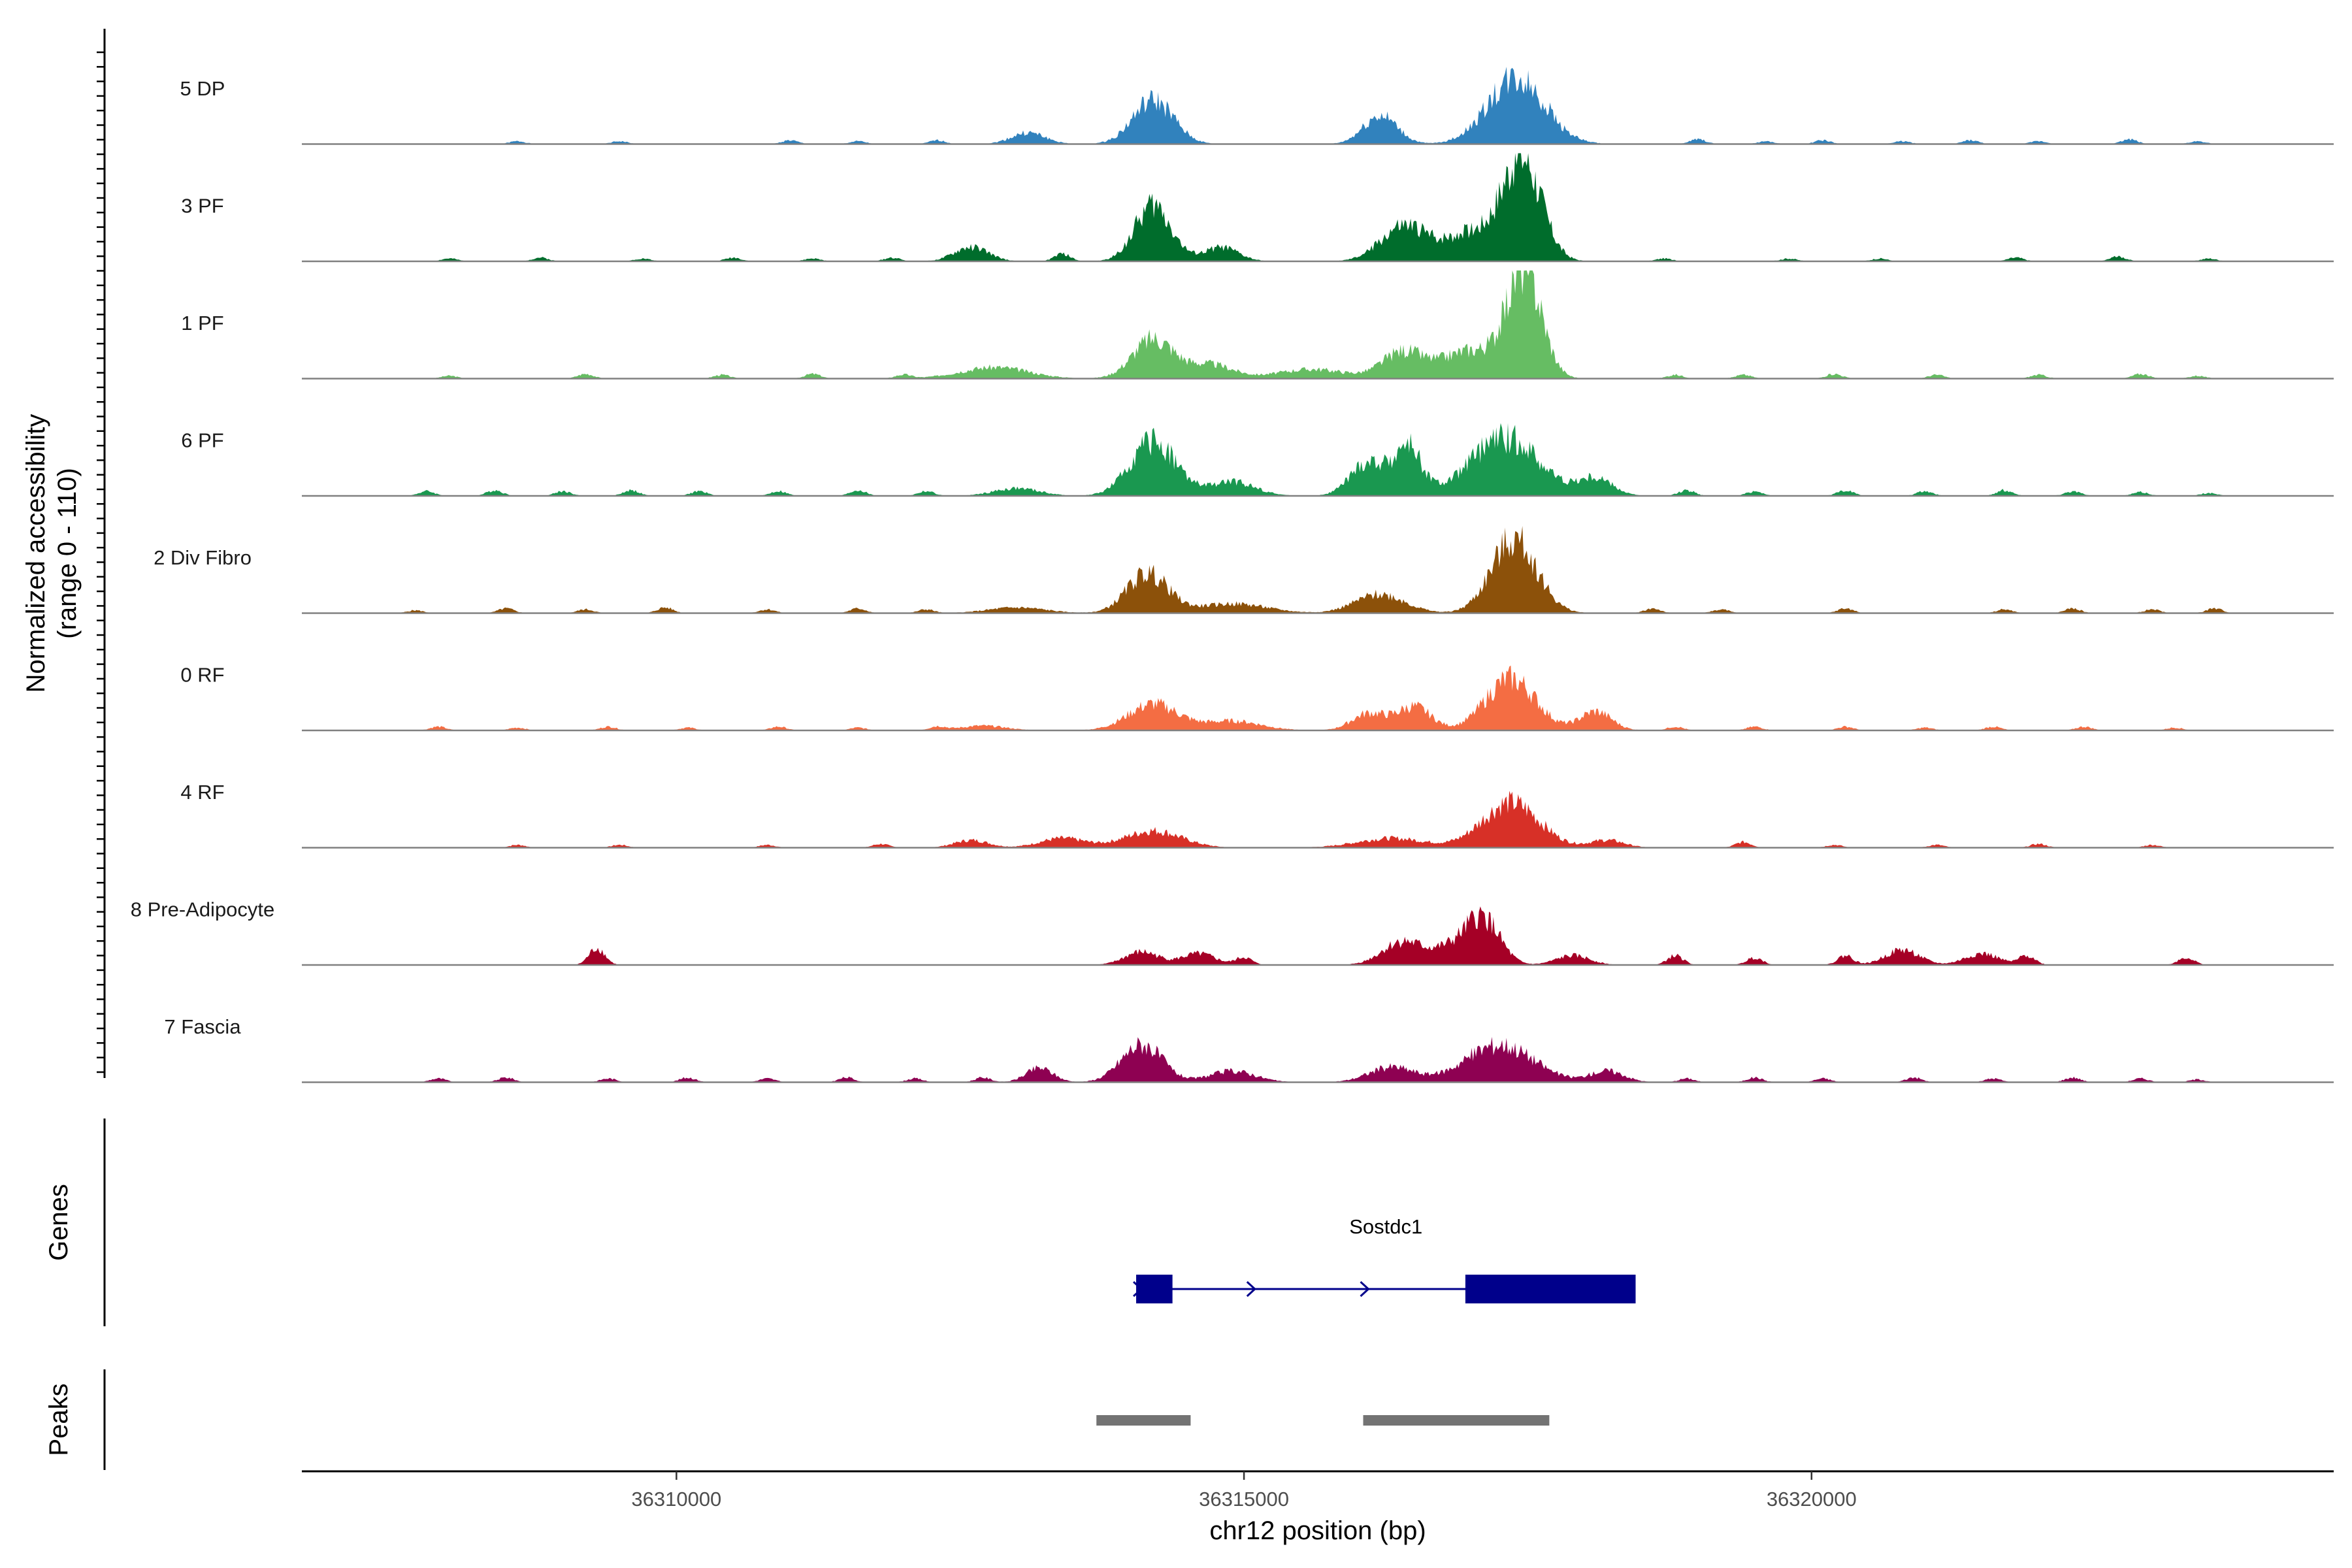 Image resolution: width=2352 pixels, height=1568 pixels. Describe the element at coordinates (1323, 1420) in the screenshot. I see `peak-track` at that location.